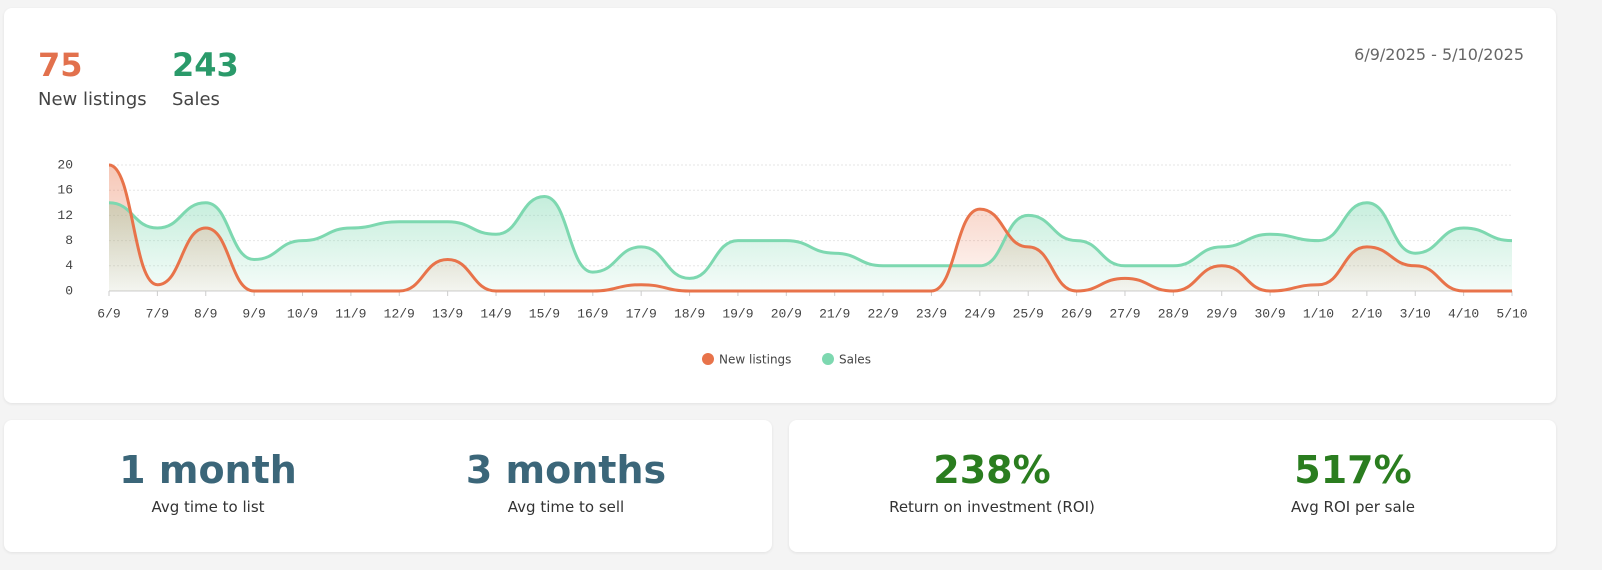  I want to click on stat: 1 month Avg time to list, so click(208, 482).